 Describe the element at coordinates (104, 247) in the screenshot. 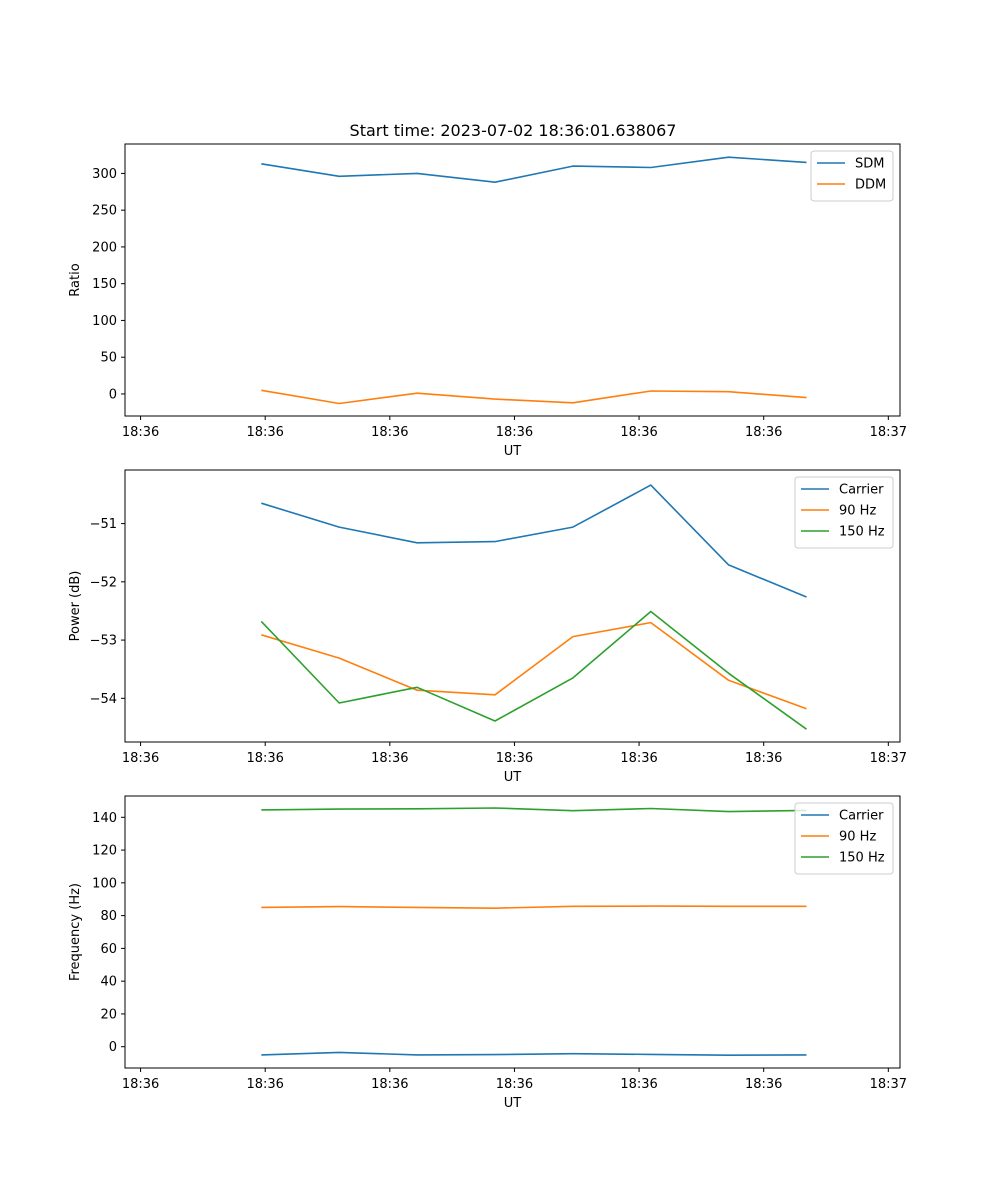

I see `y-tick-label: 200` at that location.